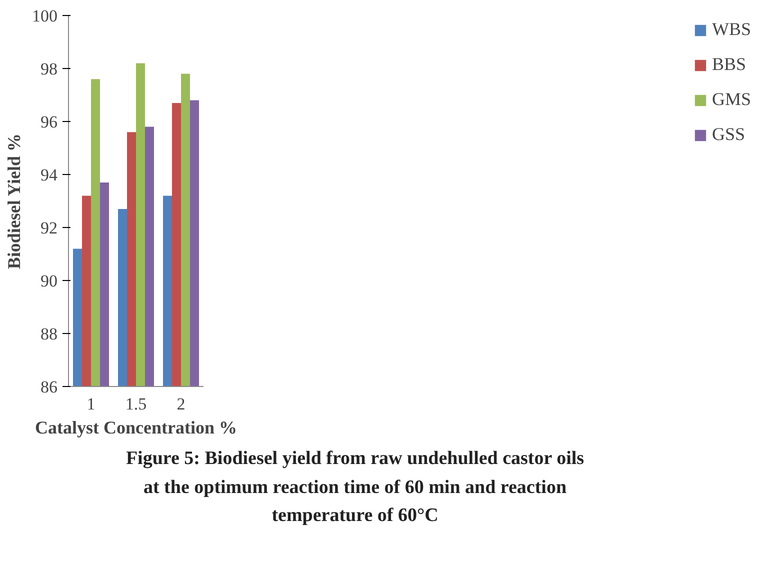 This screenshot has height=575, width=761. I want to click on y-tick-label: 100, so click(45, 16).